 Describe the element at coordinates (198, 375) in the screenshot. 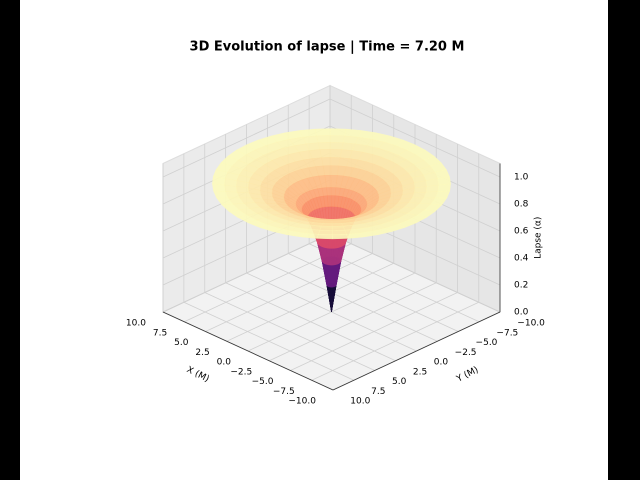

I see `x-axis-label: X (M)` at that location.